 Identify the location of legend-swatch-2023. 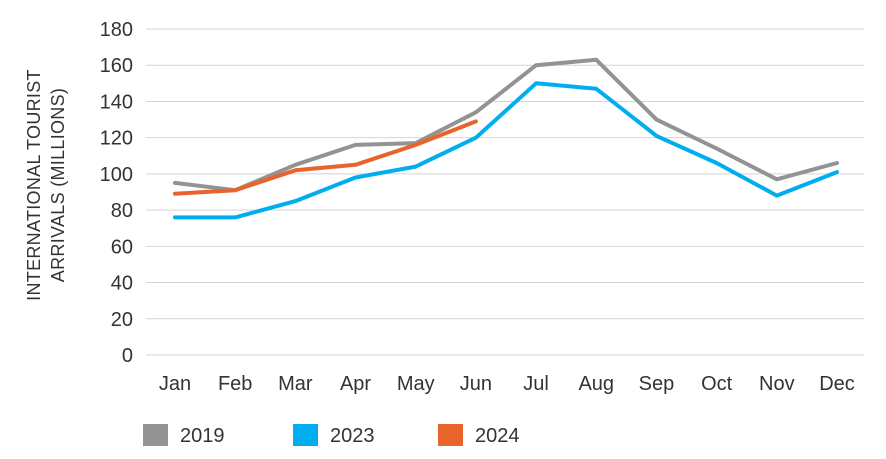
(305, 435).